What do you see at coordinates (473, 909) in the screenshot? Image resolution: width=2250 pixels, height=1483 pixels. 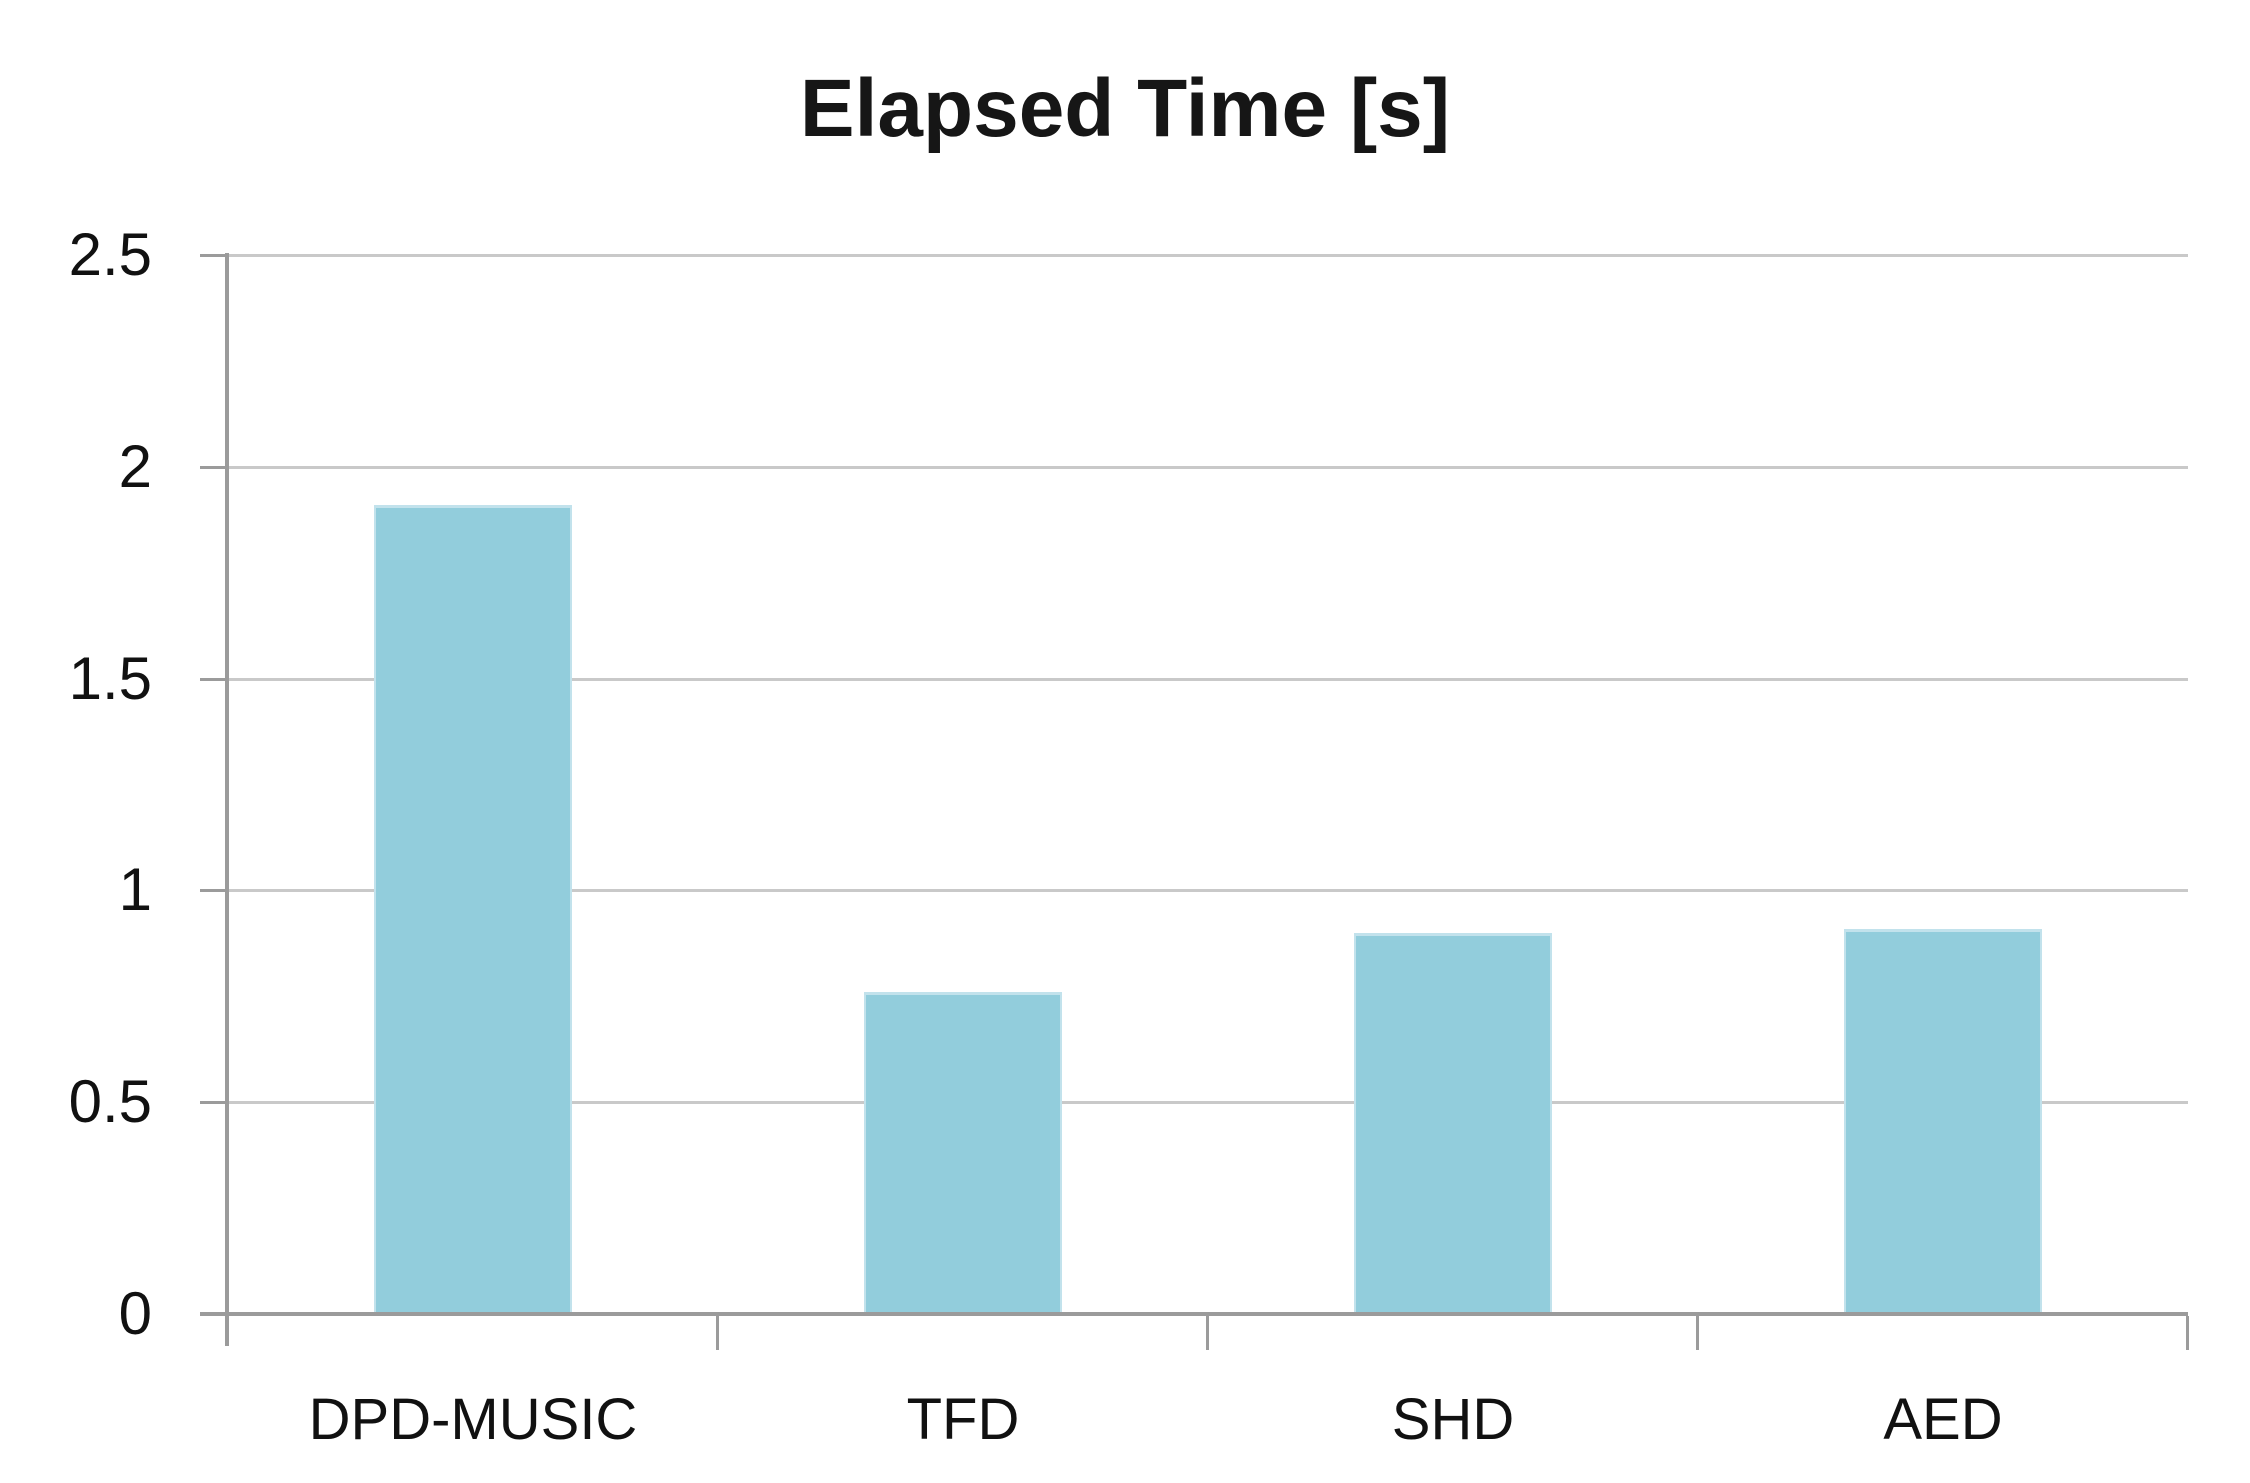 I see `bar-dpd-music` at bounding box center [473, 909].